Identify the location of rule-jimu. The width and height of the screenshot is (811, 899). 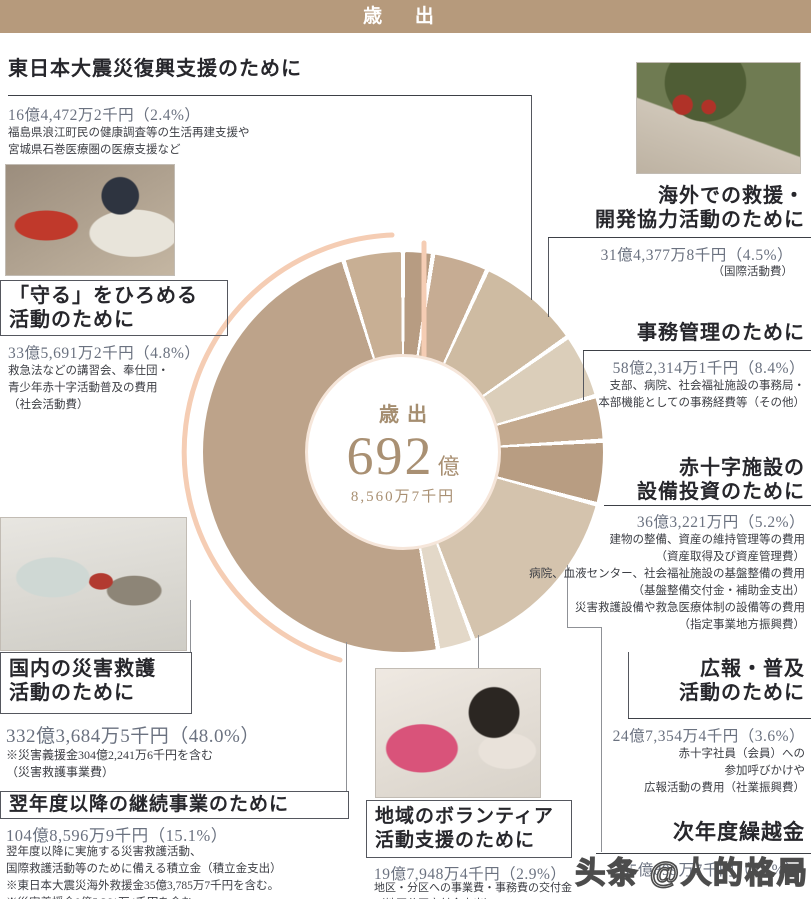
(697, 350).